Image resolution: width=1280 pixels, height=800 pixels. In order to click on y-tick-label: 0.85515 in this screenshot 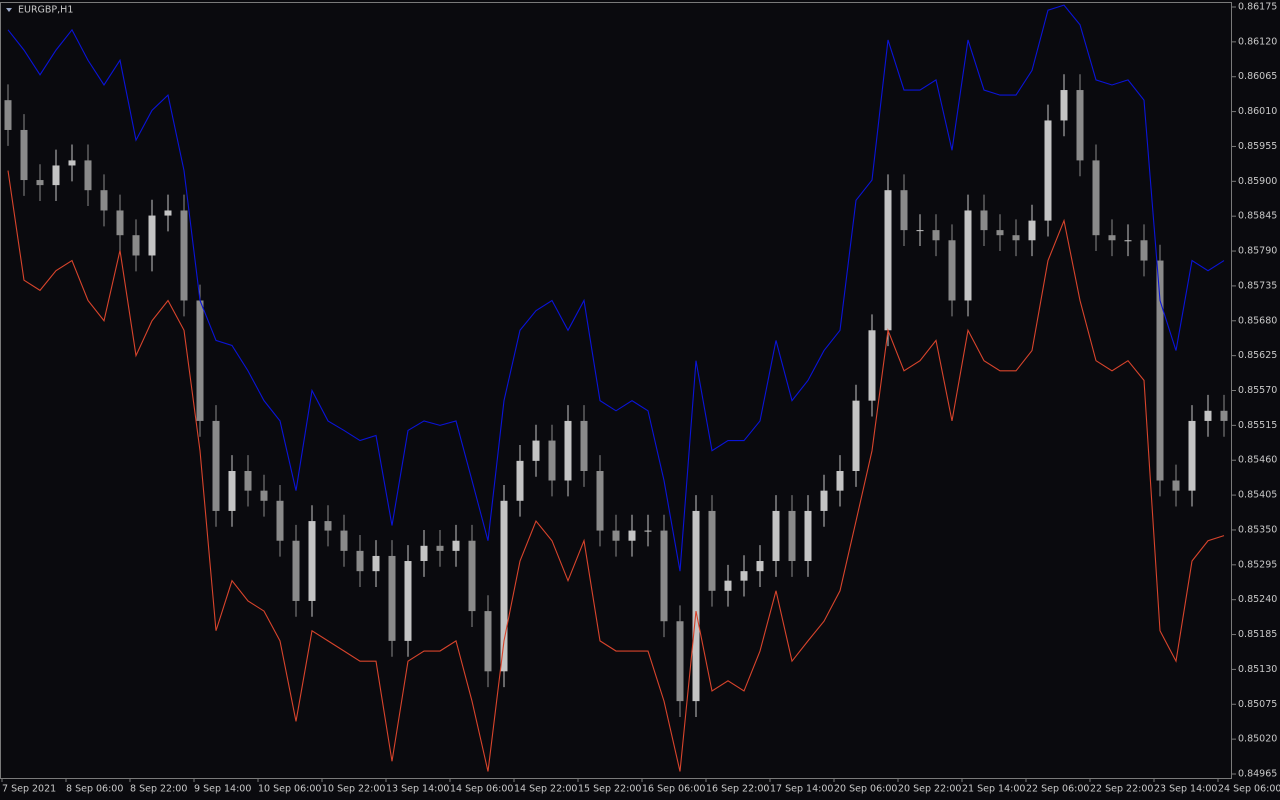, I will do `click(1257, 425)`.